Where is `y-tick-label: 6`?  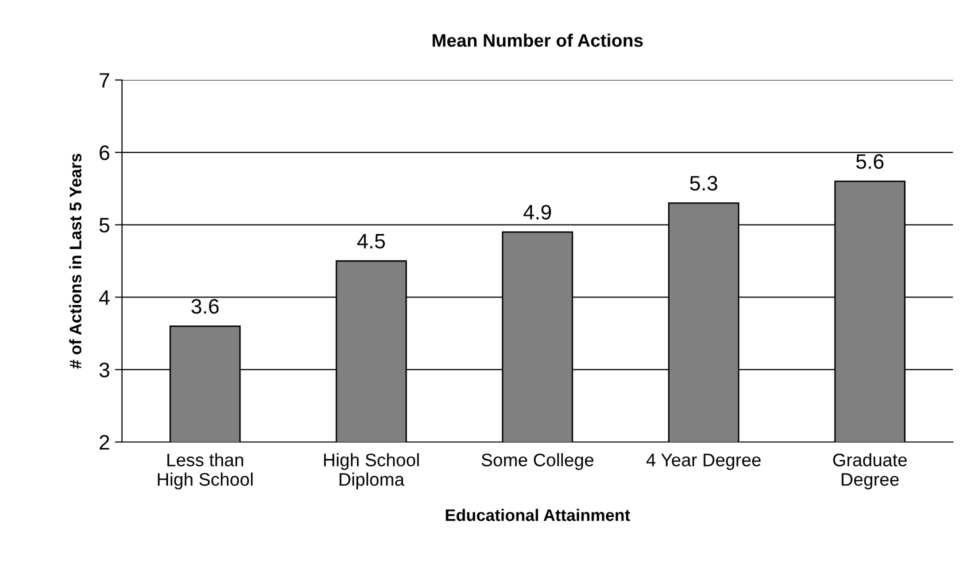 y-tick-label: 6 is located at coordinates (105, 152).